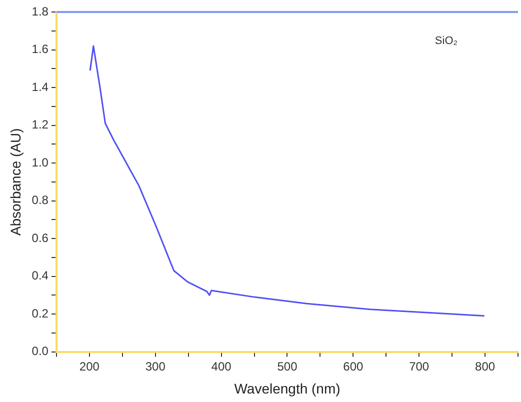 The width and height of the screenshot is (521, 402). What do you see at coordinates (419, 366) in the screenshot?
I see `x-tick-label: 700` at bounding box center [419, 366].